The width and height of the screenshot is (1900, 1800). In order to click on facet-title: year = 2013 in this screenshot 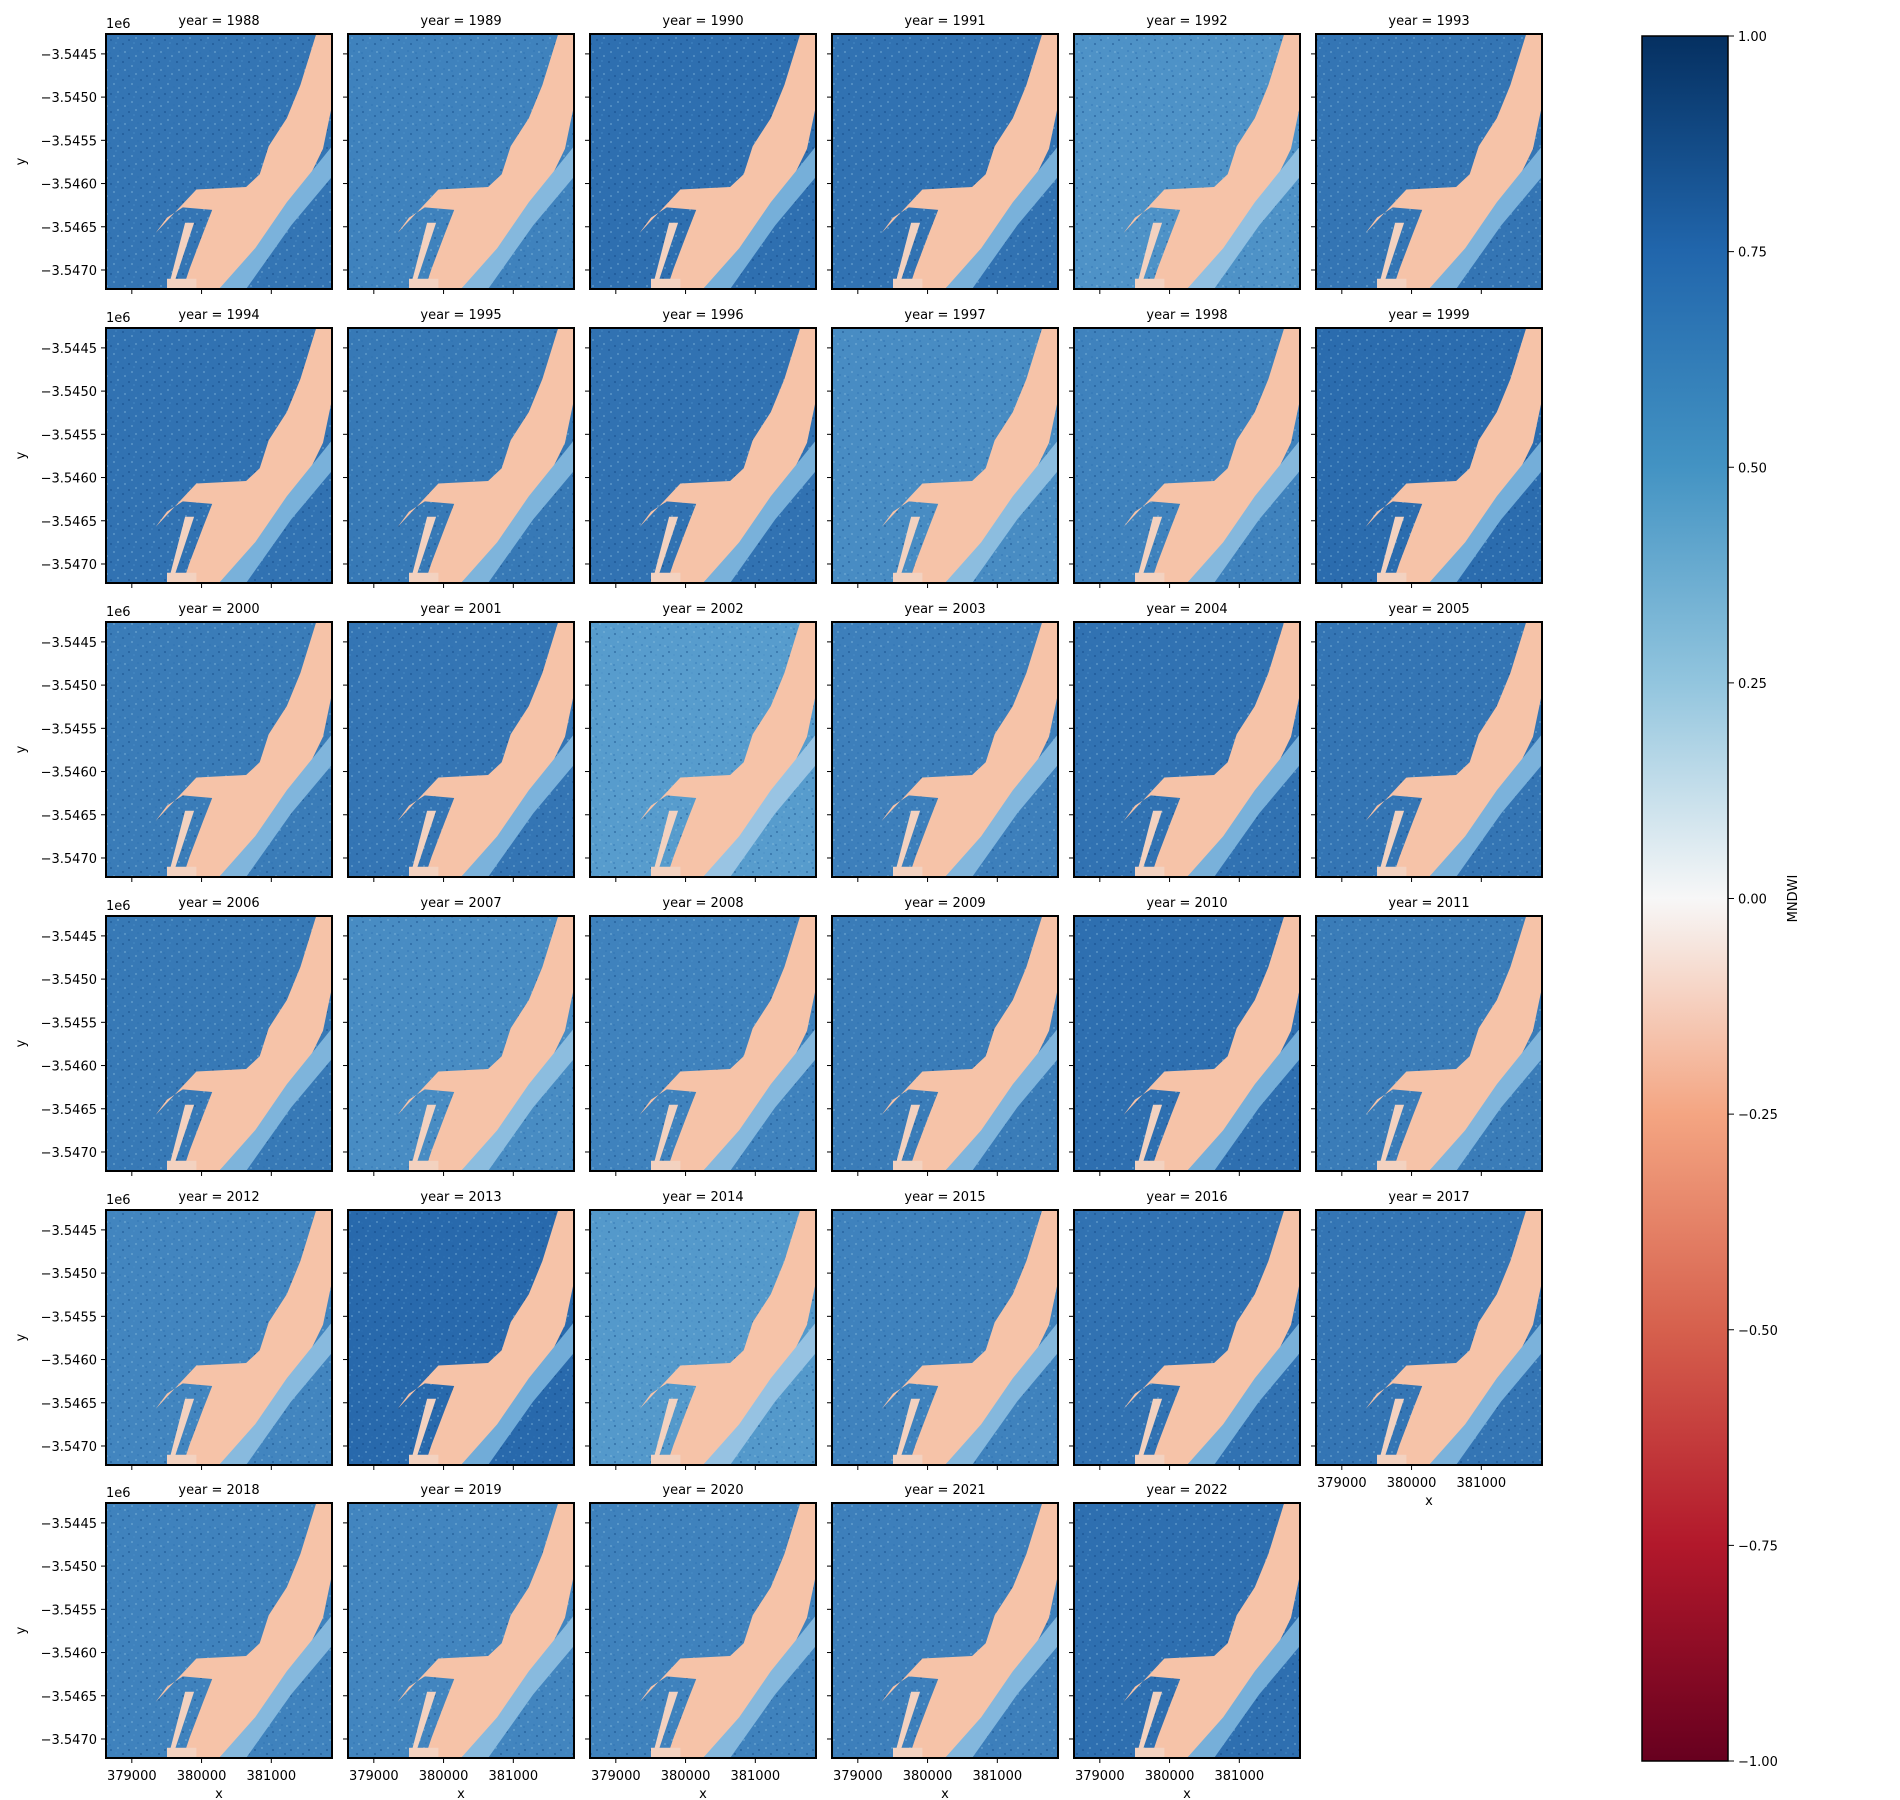, I will do `click(460, 1197)`.